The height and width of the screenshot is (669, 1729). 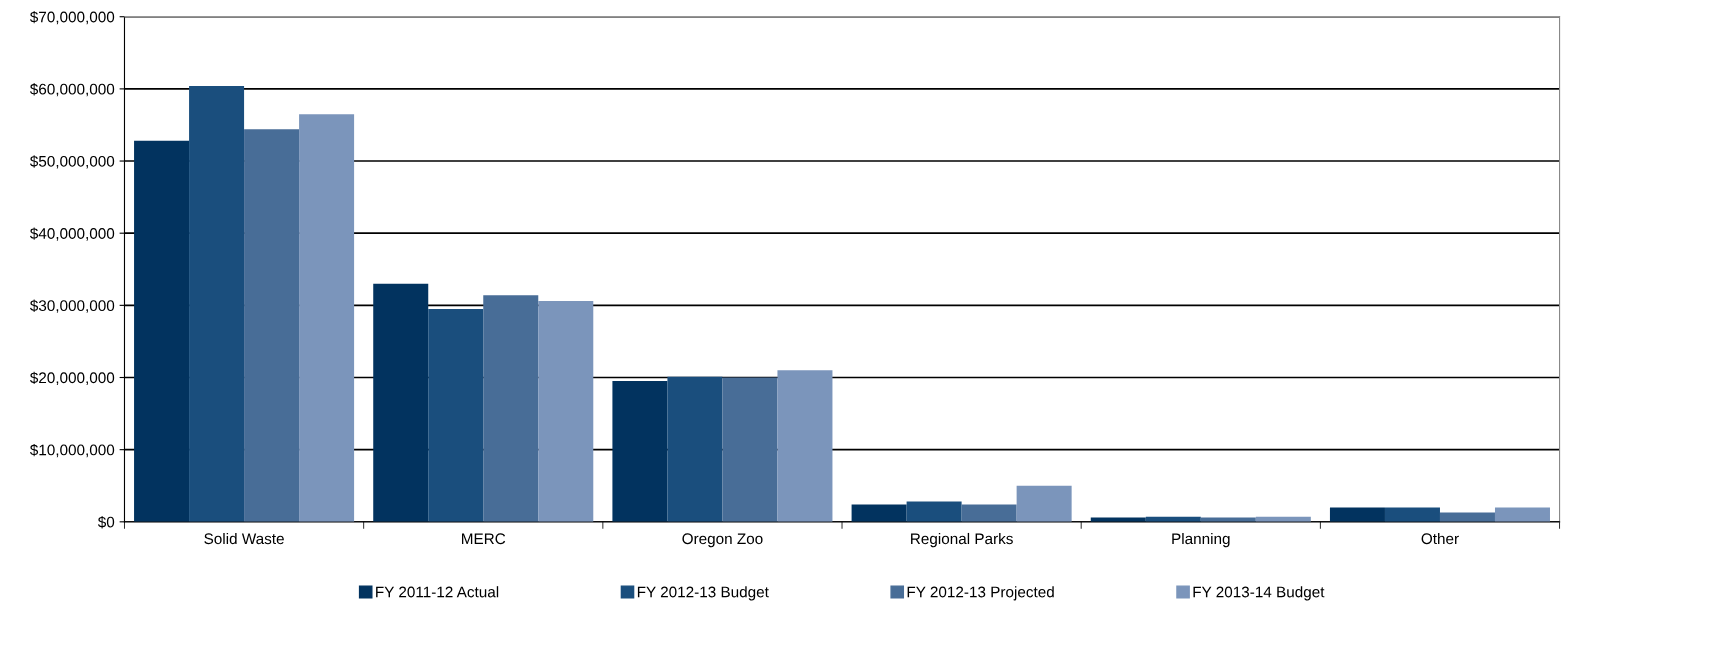 I want to click on legend-label: FY 2012-13 Budget, so click(x=703, y=593).